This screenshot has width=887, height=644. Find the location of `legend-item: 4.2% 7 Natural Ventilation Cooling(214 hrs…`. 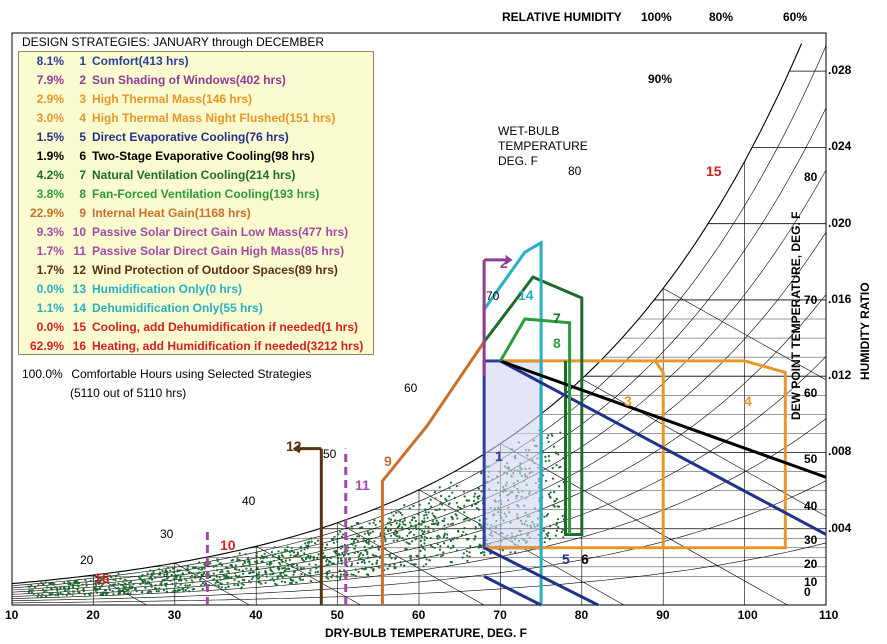

legend-item: 4.2% 7 Natural Ventilation Cooling(214 hrs… is located at coordinates (157, 175).